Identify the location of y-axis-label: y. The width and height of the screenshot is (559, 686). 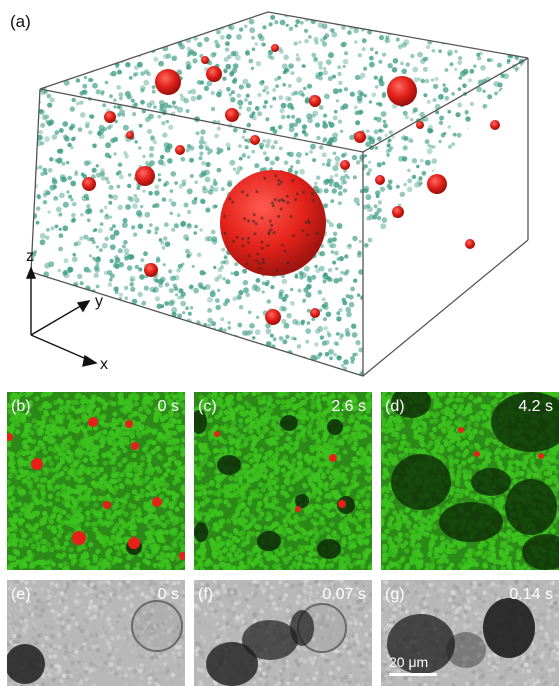
(99, 301).